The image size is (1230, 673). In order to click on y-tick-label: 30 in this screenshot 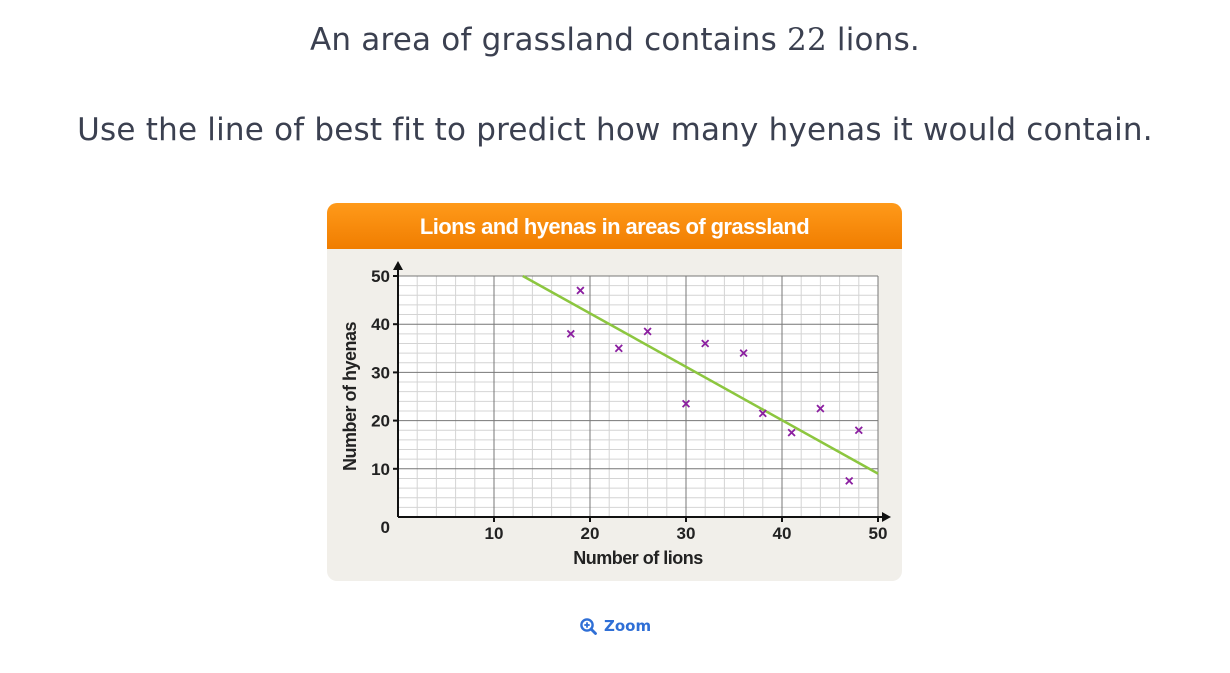, I will do `click(380, 372)`.